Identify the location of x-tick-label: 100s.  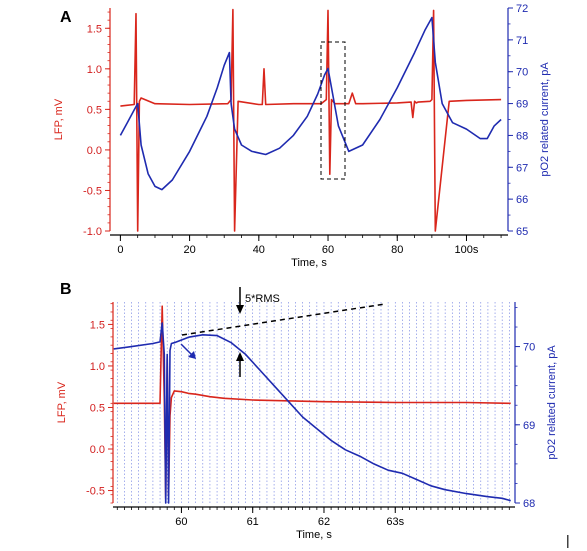
(467, 250).